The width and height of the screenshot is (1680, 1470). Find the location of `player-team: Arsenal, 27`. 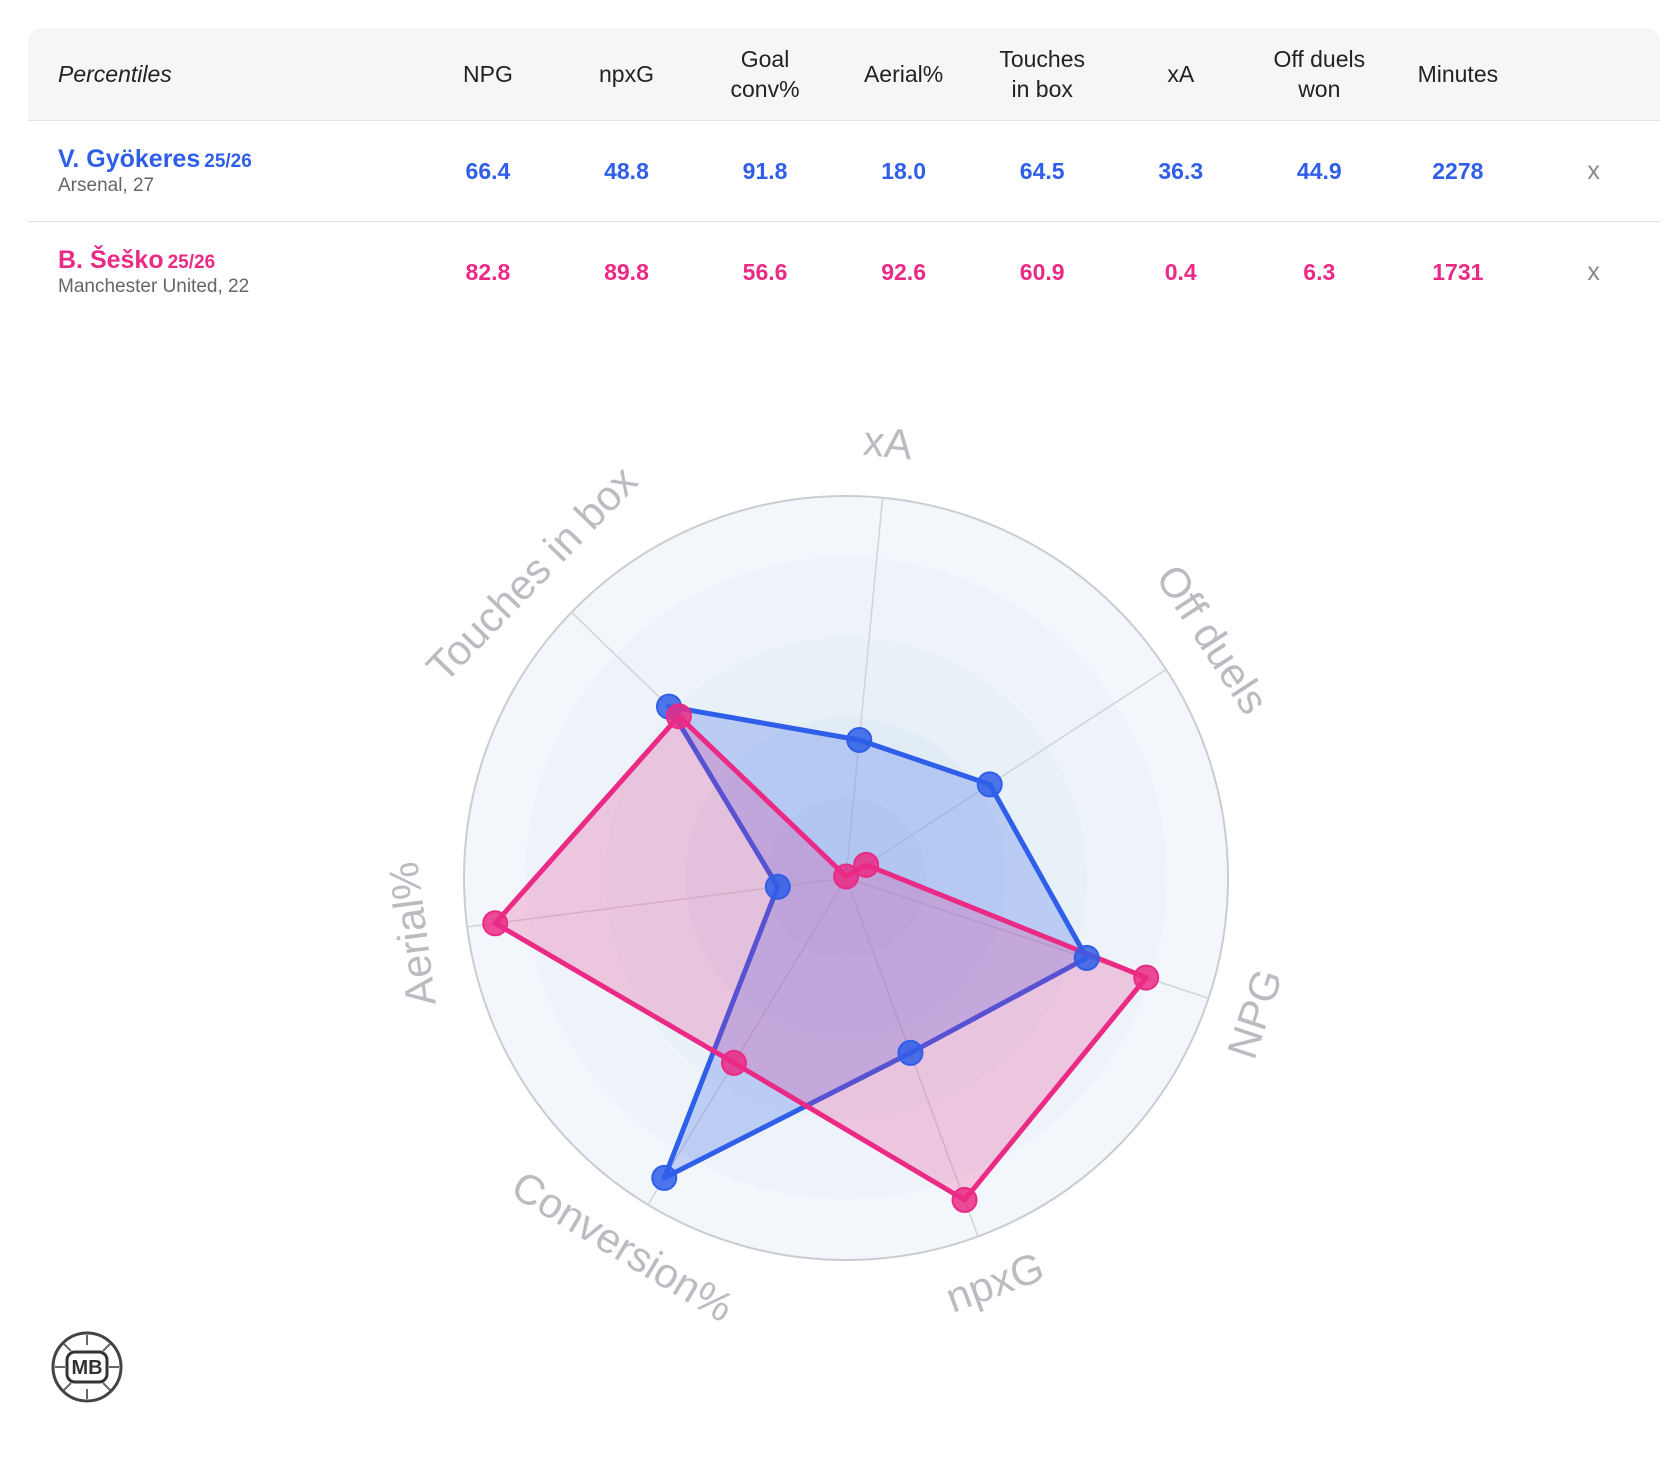

player-team: Arsenal, 27 is located at coordinates (106, 185).